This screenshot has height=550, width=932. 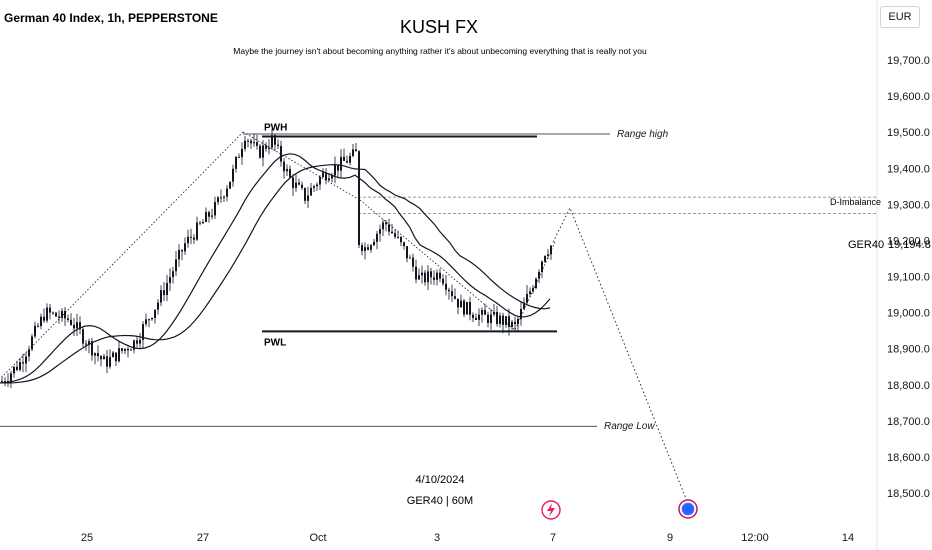 What do you see at coordinates (467, 538) in the screenshot?
I see `time-axis: 25 27 Oct 3 7 9 12:00 14` at bounding box center [467, 538].